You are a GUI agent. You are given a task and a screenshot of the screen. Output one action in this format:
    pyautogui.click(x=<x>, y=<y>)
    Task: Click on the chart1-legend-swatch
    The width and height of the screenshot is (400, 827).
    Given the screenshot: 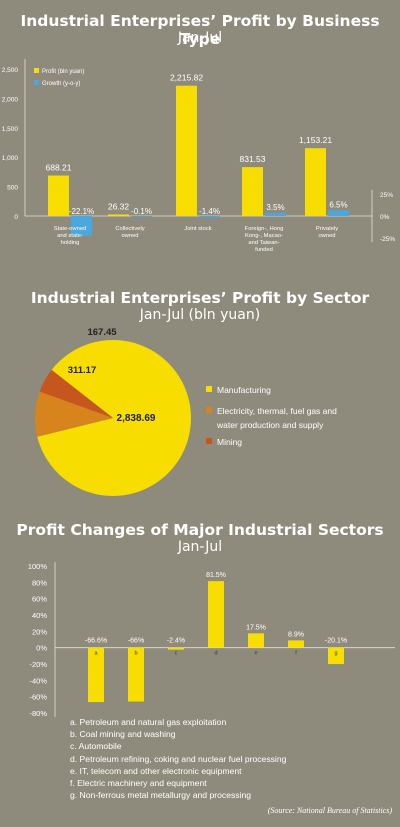 What is the action you would take?
    pyautogui.click(x=36, y=70)
    